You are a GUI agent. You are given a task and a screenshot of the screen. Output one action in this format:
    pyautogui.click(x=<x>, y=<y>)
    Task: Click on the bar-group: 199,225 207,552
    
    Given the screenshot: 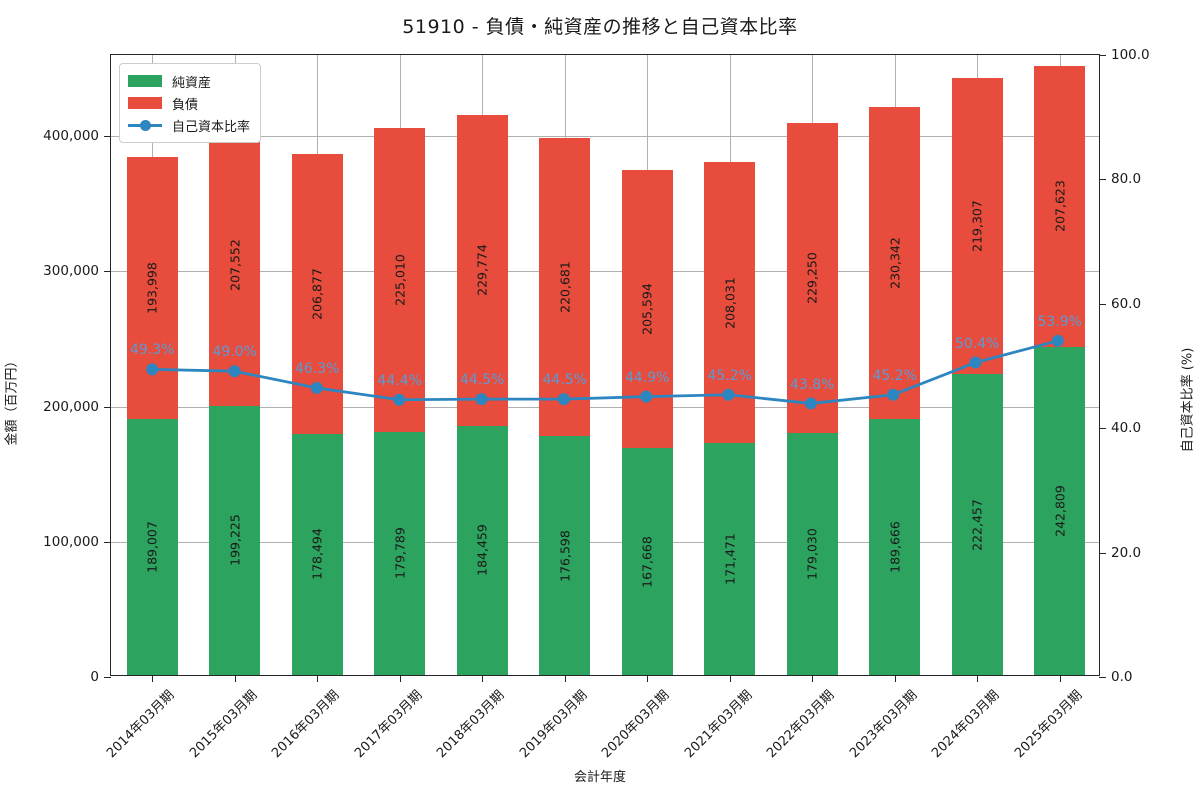 What is the action you would take?
    pyautogui.click(x=235, y=399)
    